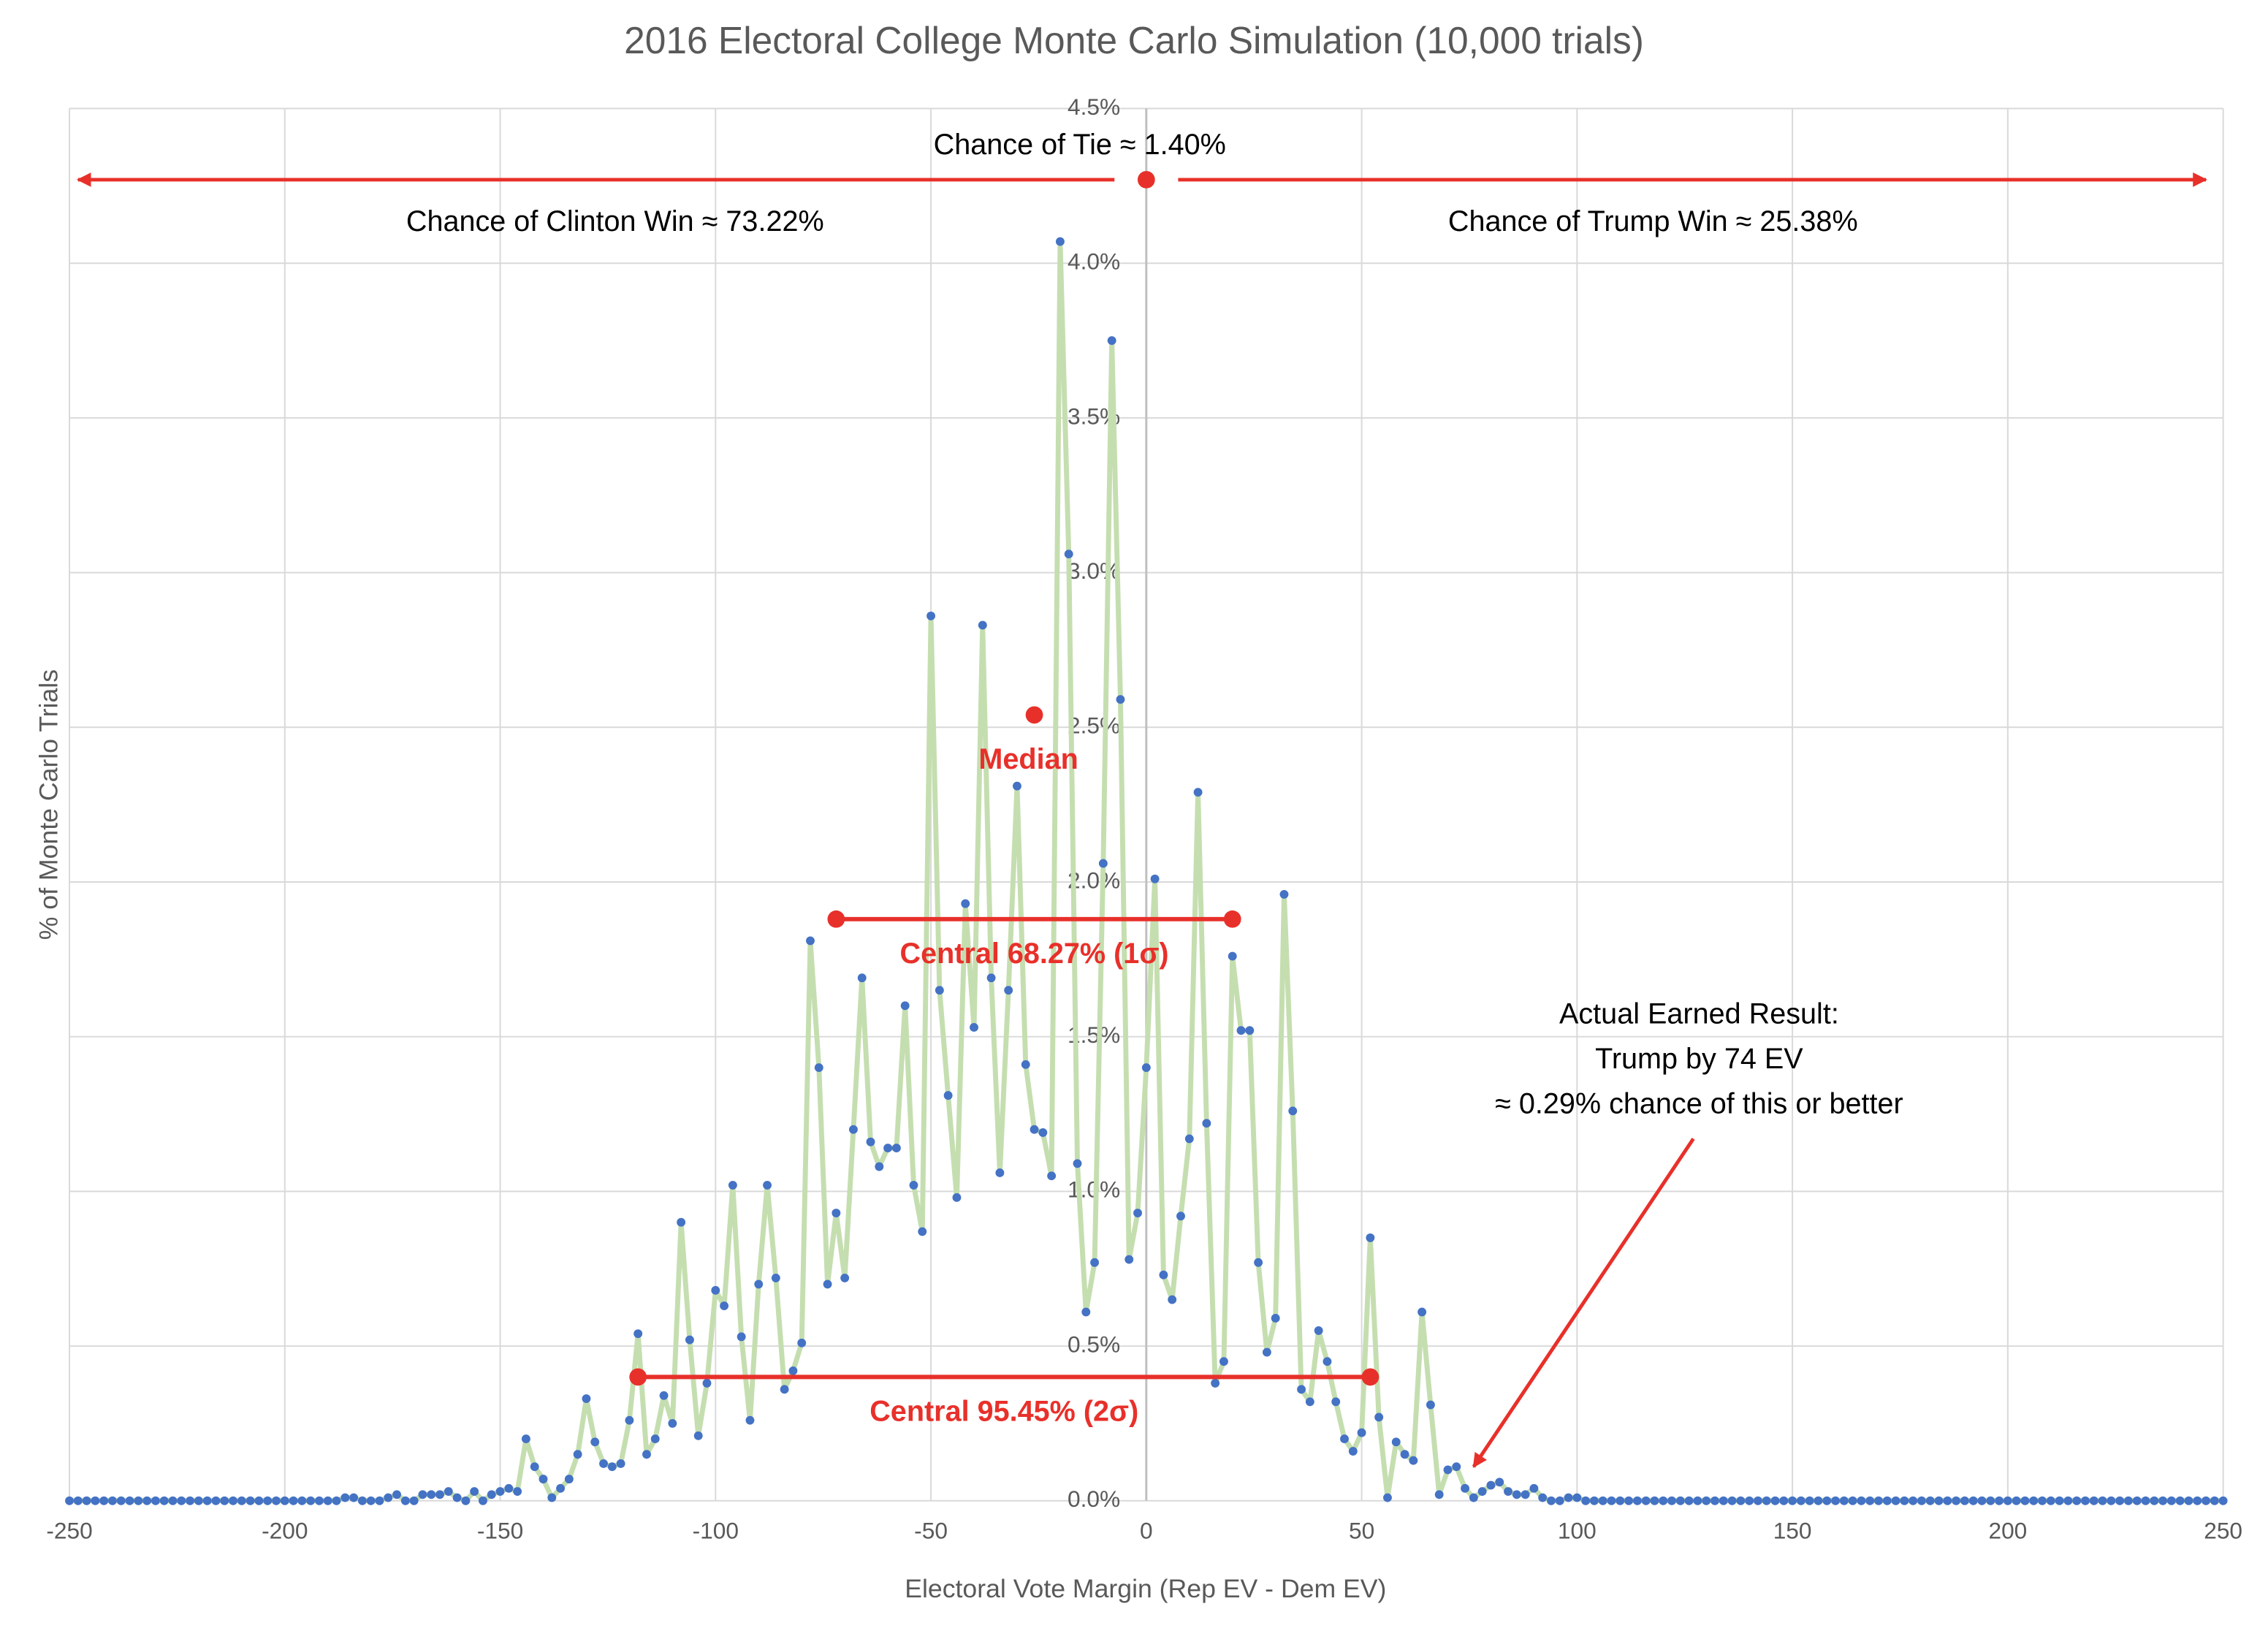  What do you see at coordinates (1146, 180) in the screenshot?
I see `tie-point` at bounding box center [1146, 180].